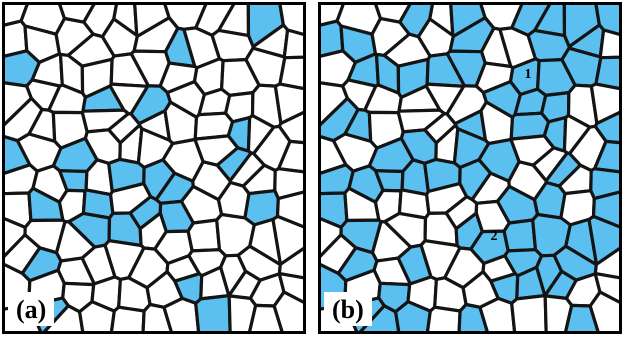  I want to click on panel-label-a: (a), so click(31, 309).